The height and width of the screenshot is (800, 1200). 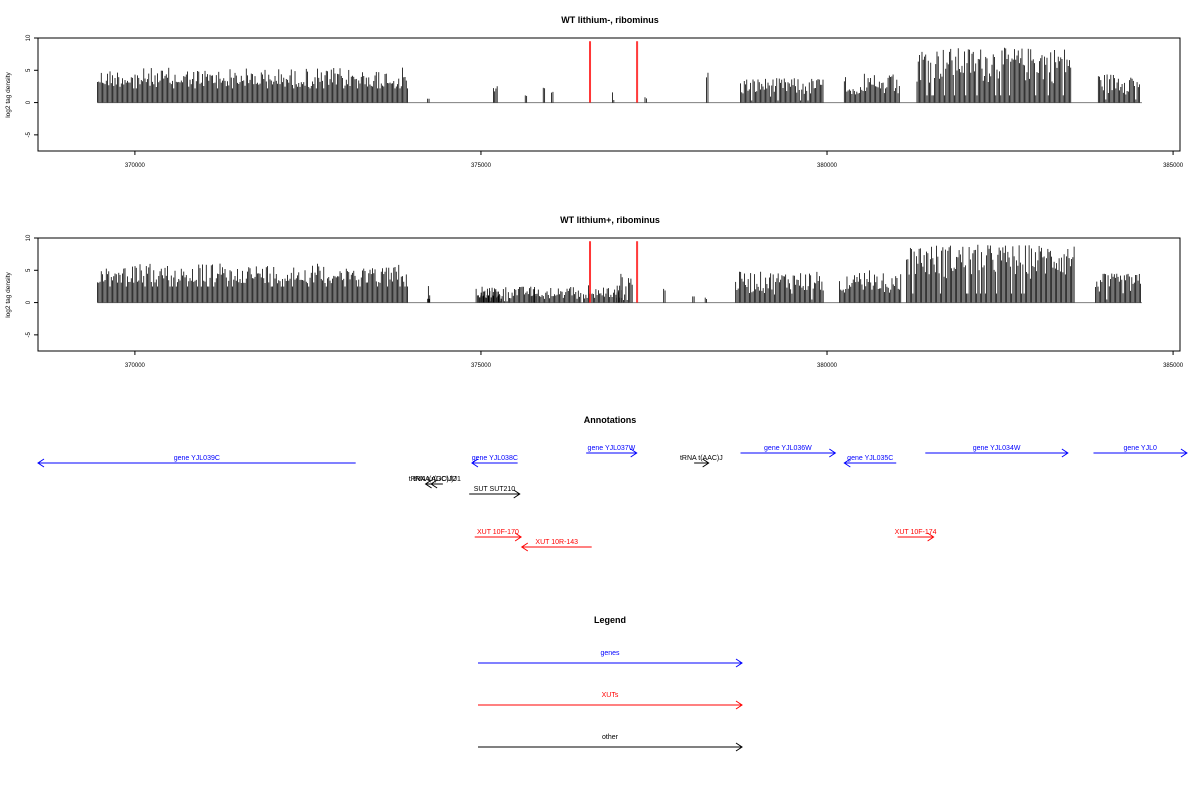 What do you see at coordinates (495, 458) in the screenshot?
I see `annotation-label: gene YJL038C` at bounding box center [495, 458].